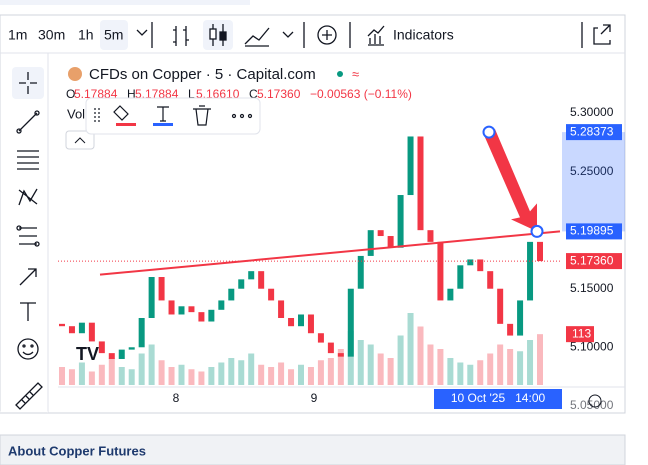 This screenshot has width=648, height=465. What do you see at coordinates (361, 94) in the screenshot?
I see `ohlc-change: −0.00563 (−0.11%)` at bounding box center [361, 94].